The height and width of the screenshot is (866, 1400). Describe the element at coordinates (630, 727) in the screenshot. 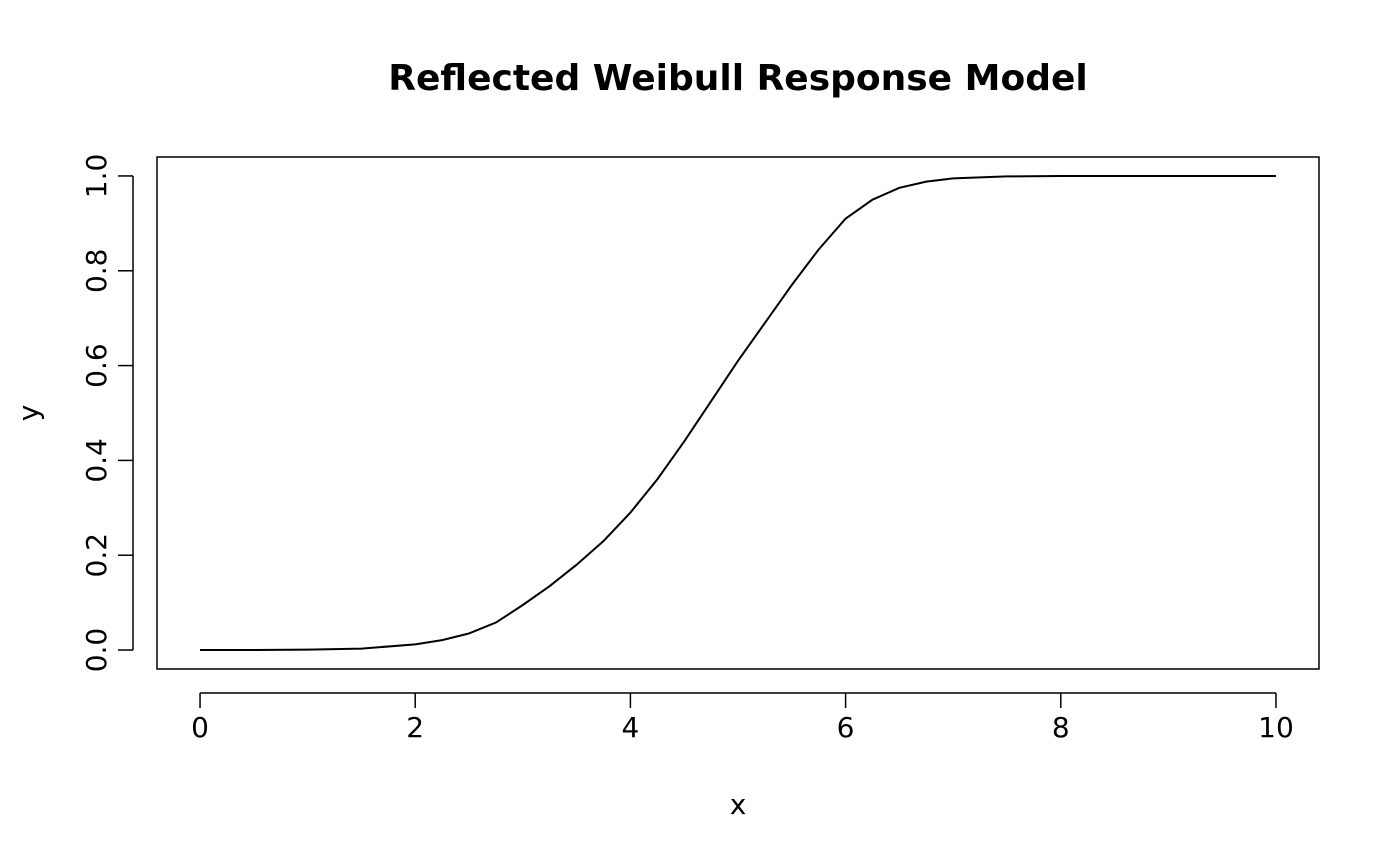

I see `x-tick-label: 4` at that location.